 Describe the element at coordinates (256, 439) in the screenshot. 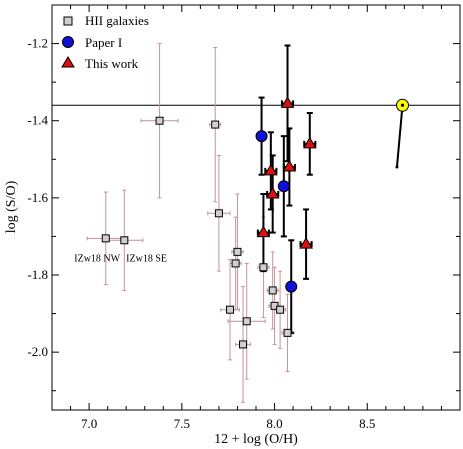

I see `x-axis-title: 12 + log (O/H)` at that location.